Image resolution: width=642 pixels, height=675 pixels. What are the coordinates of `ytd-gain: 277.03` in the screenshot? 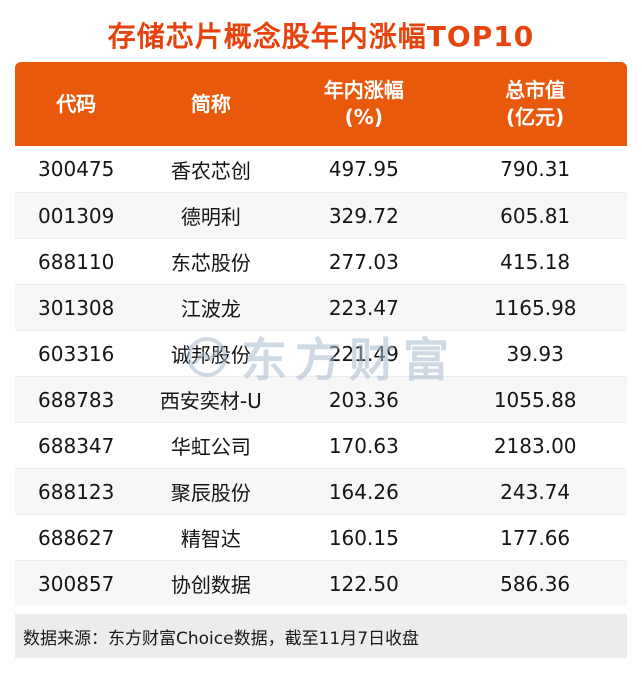 It's located at (363, 261).